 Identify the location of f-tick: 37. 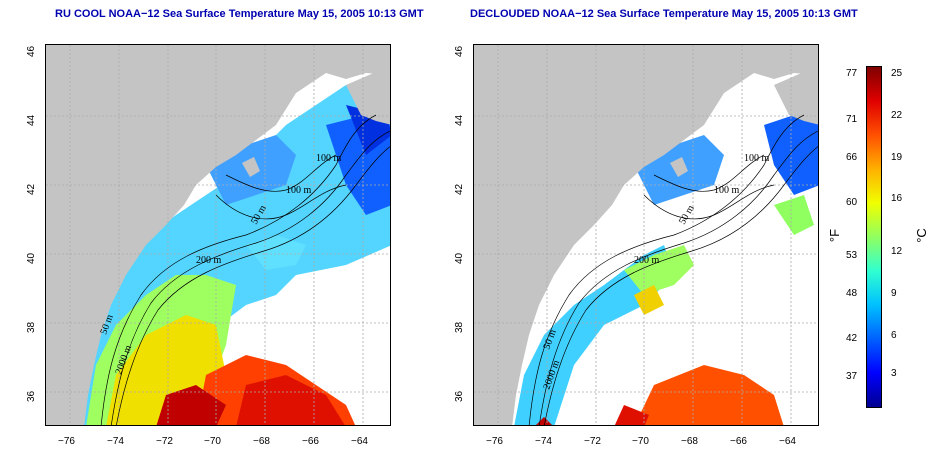
(852, 376).